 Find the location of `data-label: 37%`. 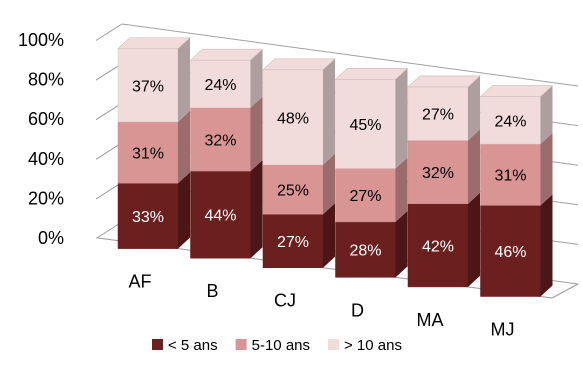

data-label: 37% is located at coordinates (148, 86).